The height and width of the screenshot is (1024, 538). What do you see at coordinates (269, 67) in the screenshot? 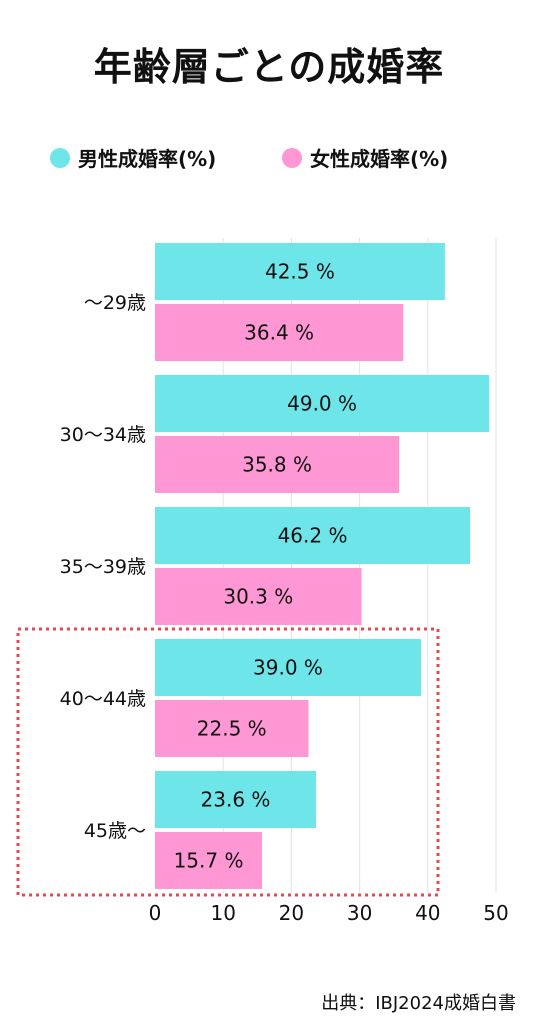
I see `chart-title: 年齢層ごとの成婚率` at bounding box center [269, 67].